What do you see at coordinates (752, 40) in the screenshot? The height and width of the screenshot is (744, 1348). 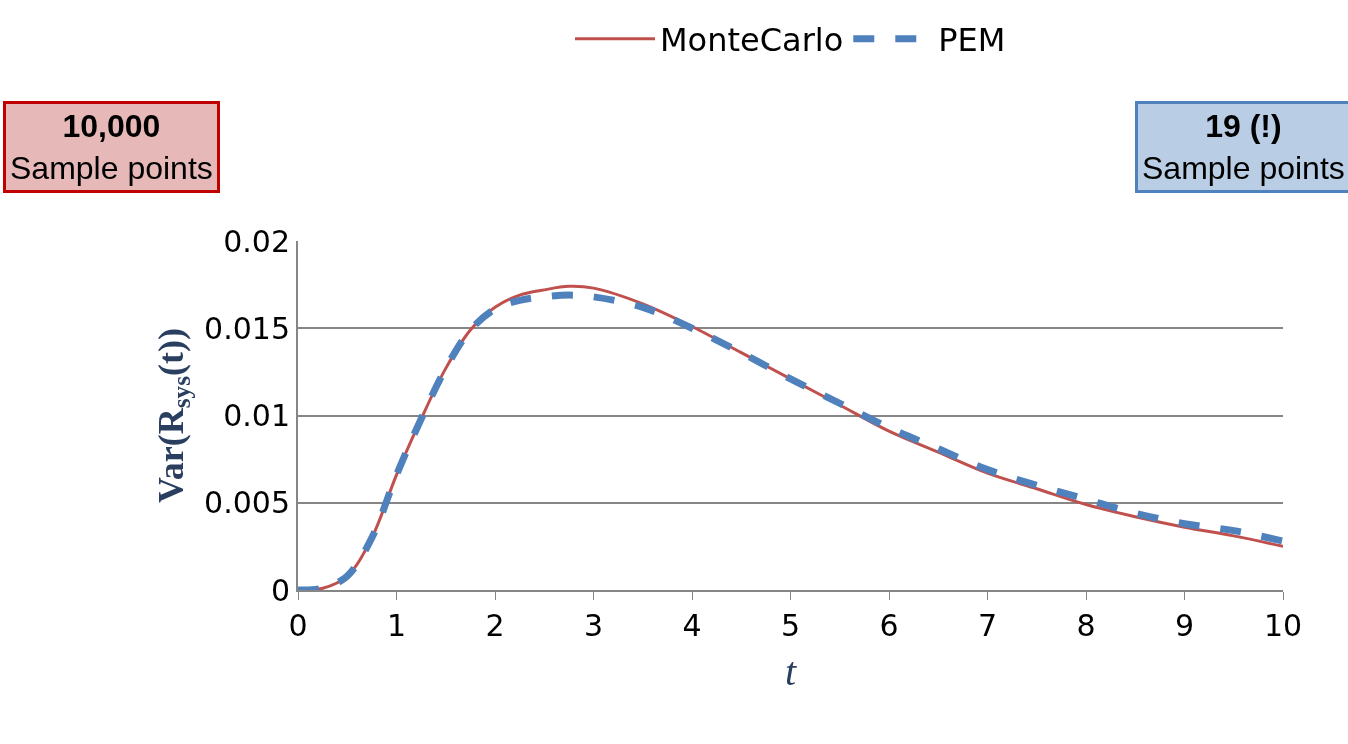 I see `legend-label: MonteCarlo` at bounding box center [752, 40].